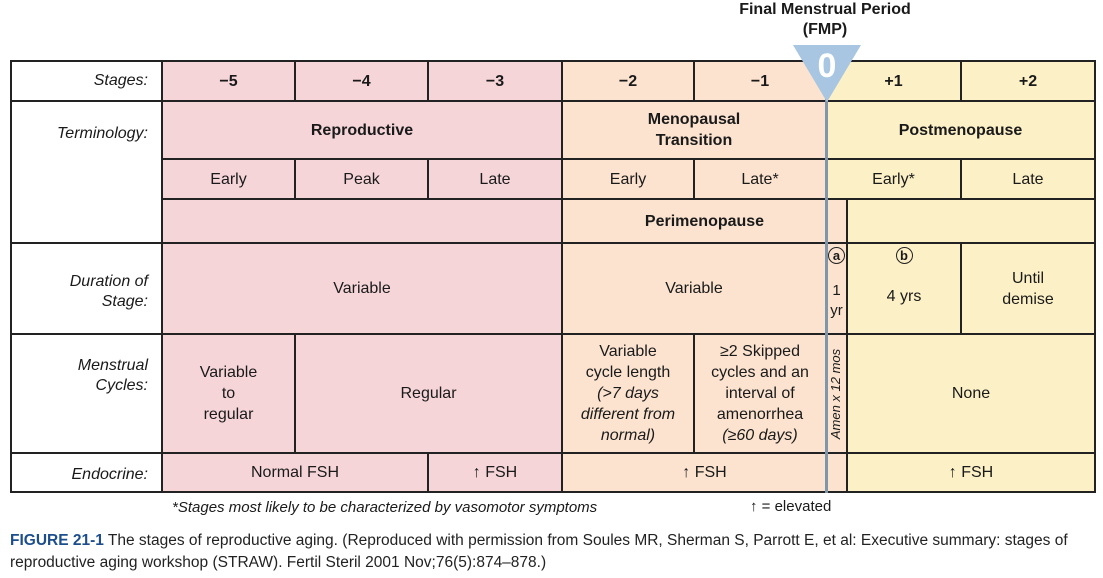  I want to click on duration-b-value: 4 yrs, so click(904, 296).